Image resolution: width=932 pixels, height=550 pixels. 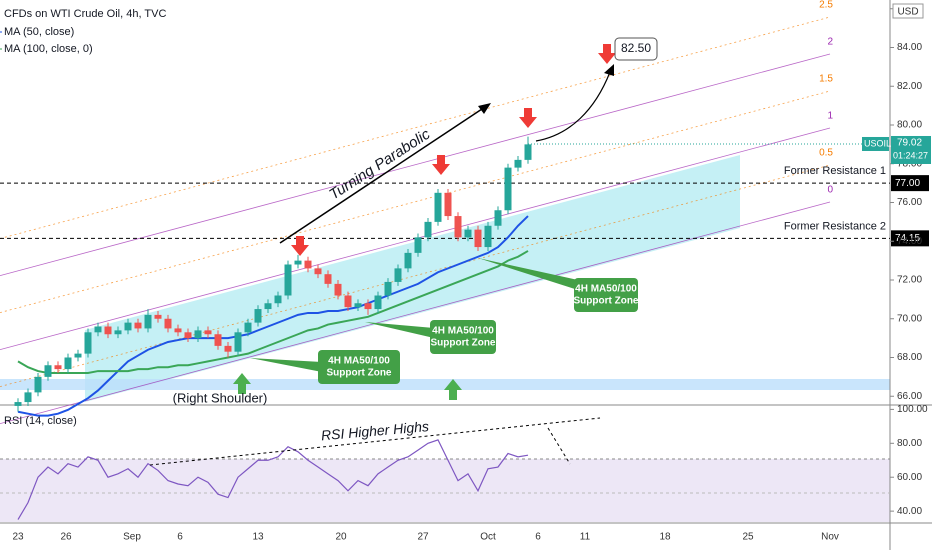 What do you see at coordinates (830, 190) in the screenshot?
I see `fib-label: 0` at bounding box center [830, 190].